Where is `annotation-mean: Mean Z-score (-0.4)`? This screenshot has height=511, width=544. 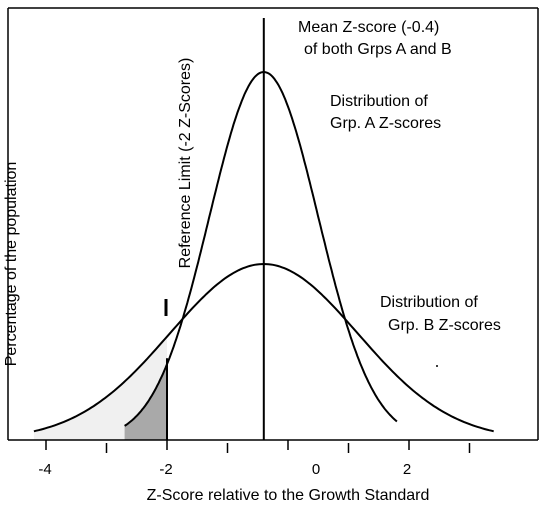
annotation-mean: Mean Z-score (-0.4) is located at coordinates (368, 27).